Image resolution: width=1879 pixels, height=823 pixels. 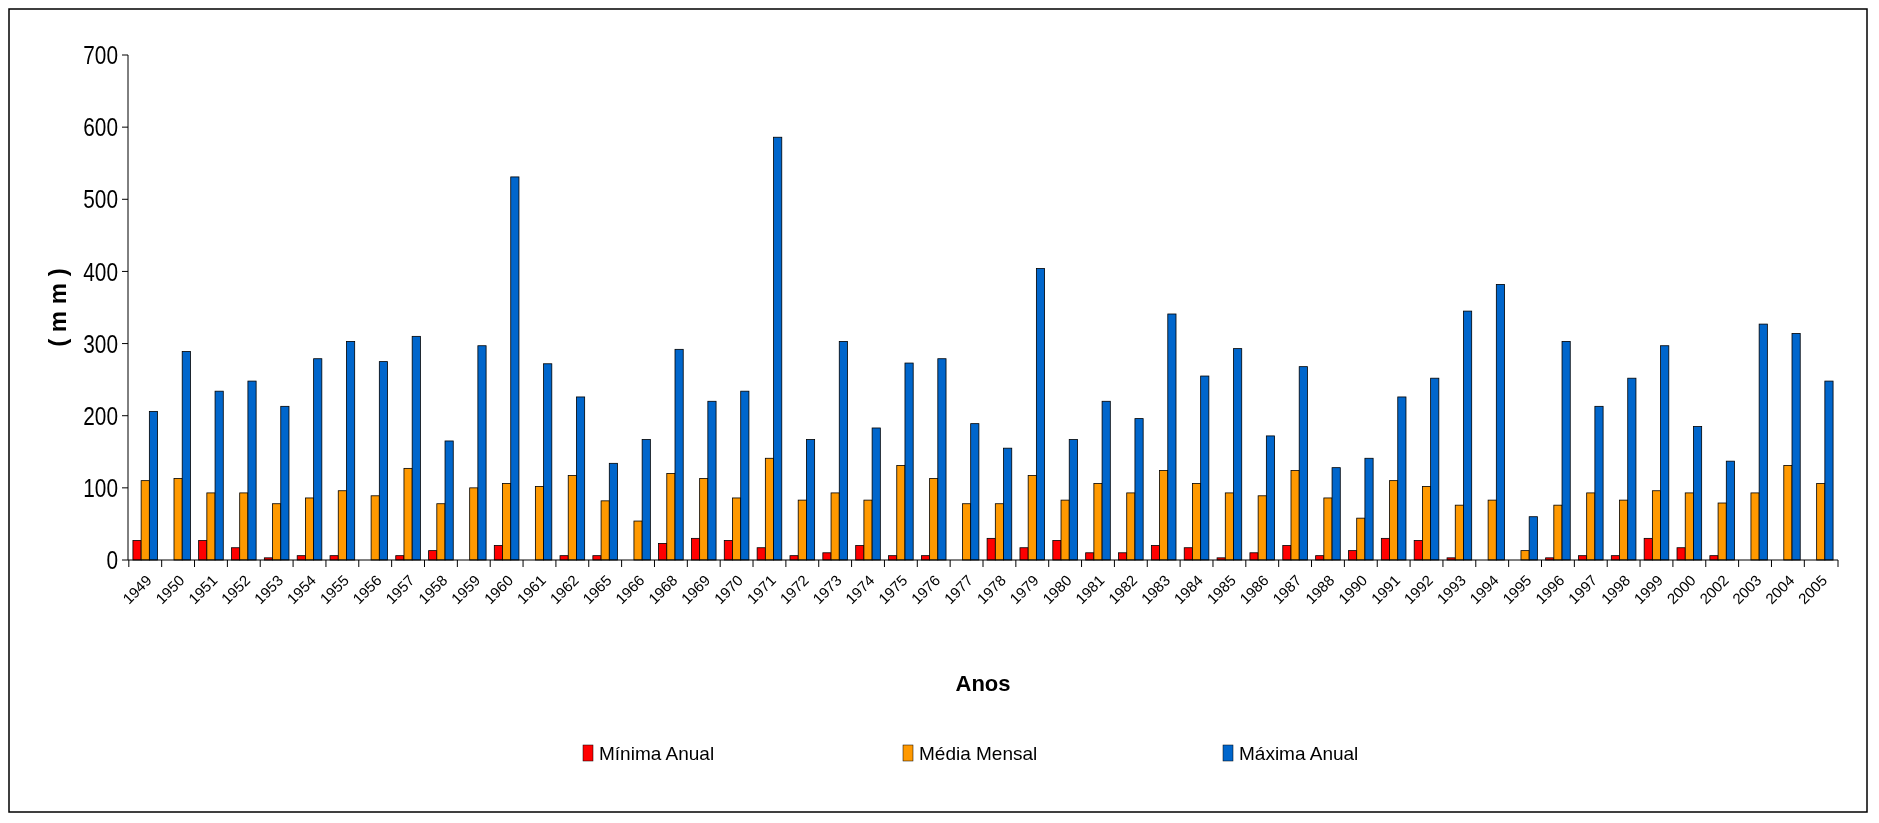 What do you see at coordinates (100, 199) in the screenshot?
I see `y-tick-label: 500` at bounding box center [100, 199].